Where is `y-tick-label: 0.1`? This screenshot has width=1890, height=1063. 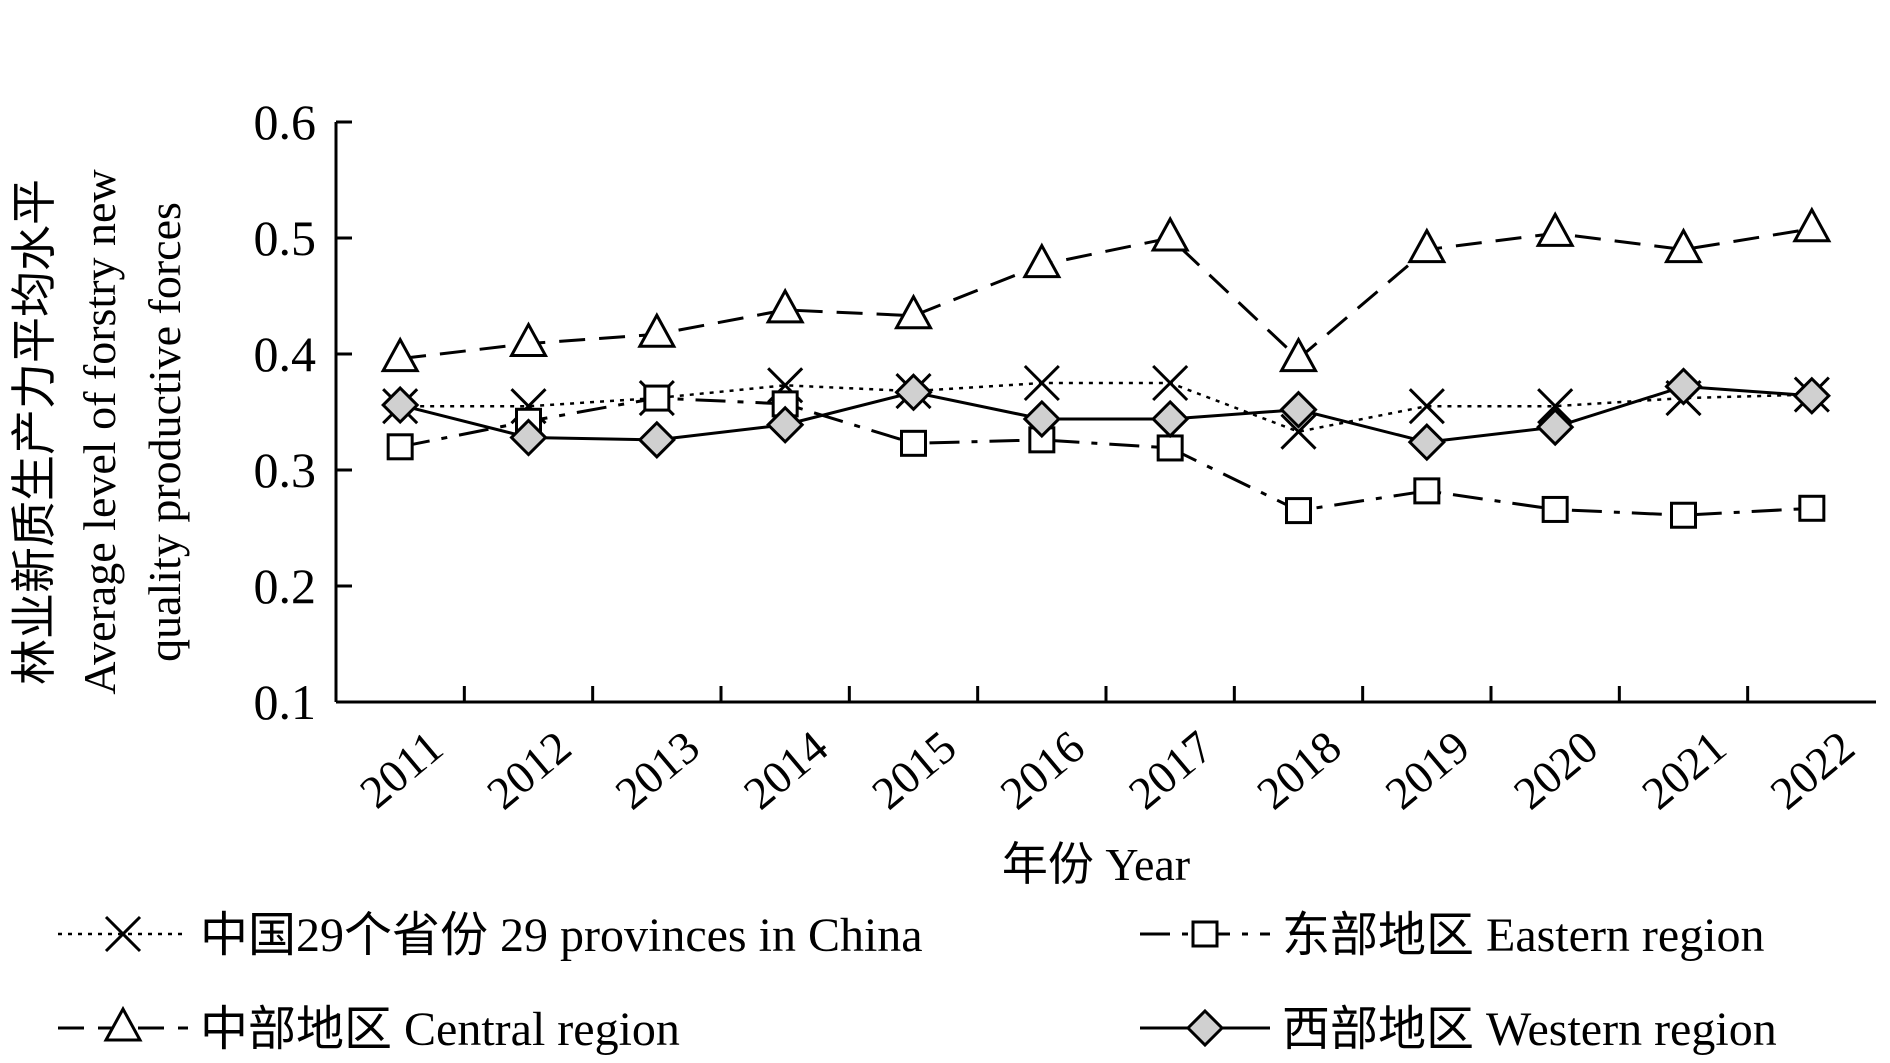 y-tick-label: 0.1 is located at coordinates (285, 702).